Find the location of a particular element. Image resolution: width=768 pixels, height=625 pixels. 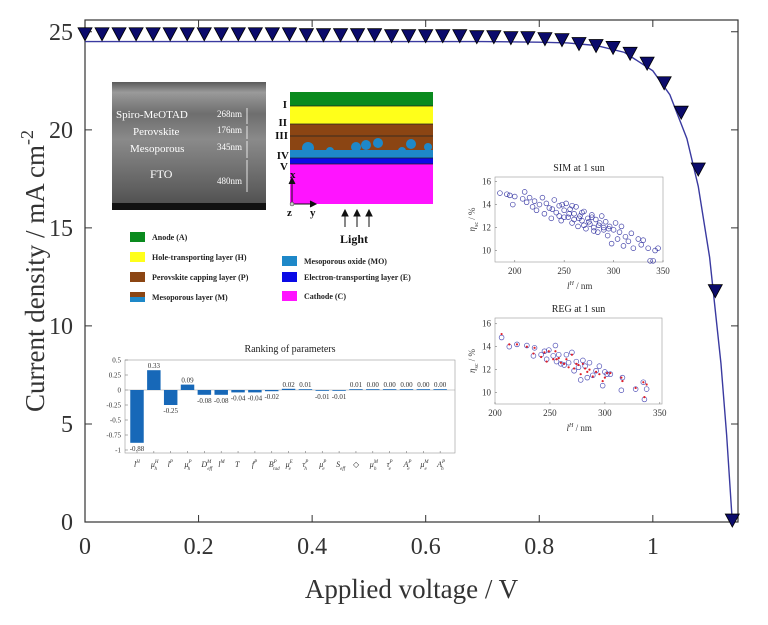

y-label-unit: / % is located at coordinates (472, 356).